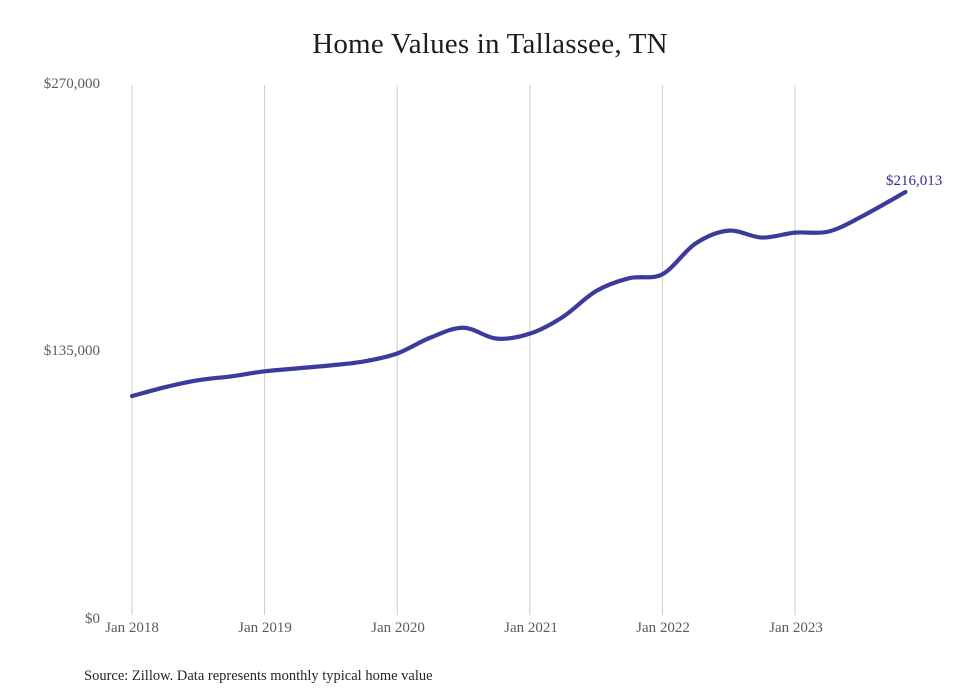  I want to click on ytick-label-270000: $270,000, so click(71, 84).